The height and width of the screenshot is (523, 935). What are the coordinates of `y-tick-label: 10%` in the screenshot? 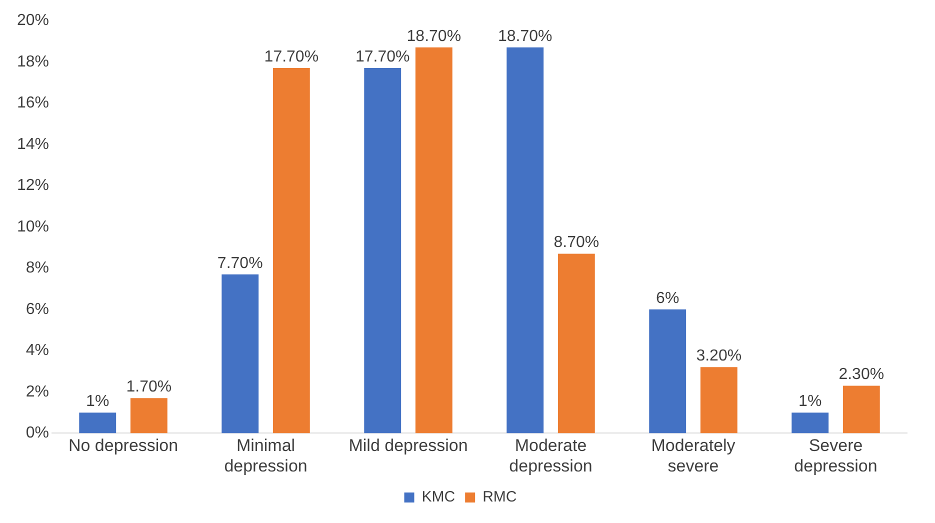 It's located at (33, 227).